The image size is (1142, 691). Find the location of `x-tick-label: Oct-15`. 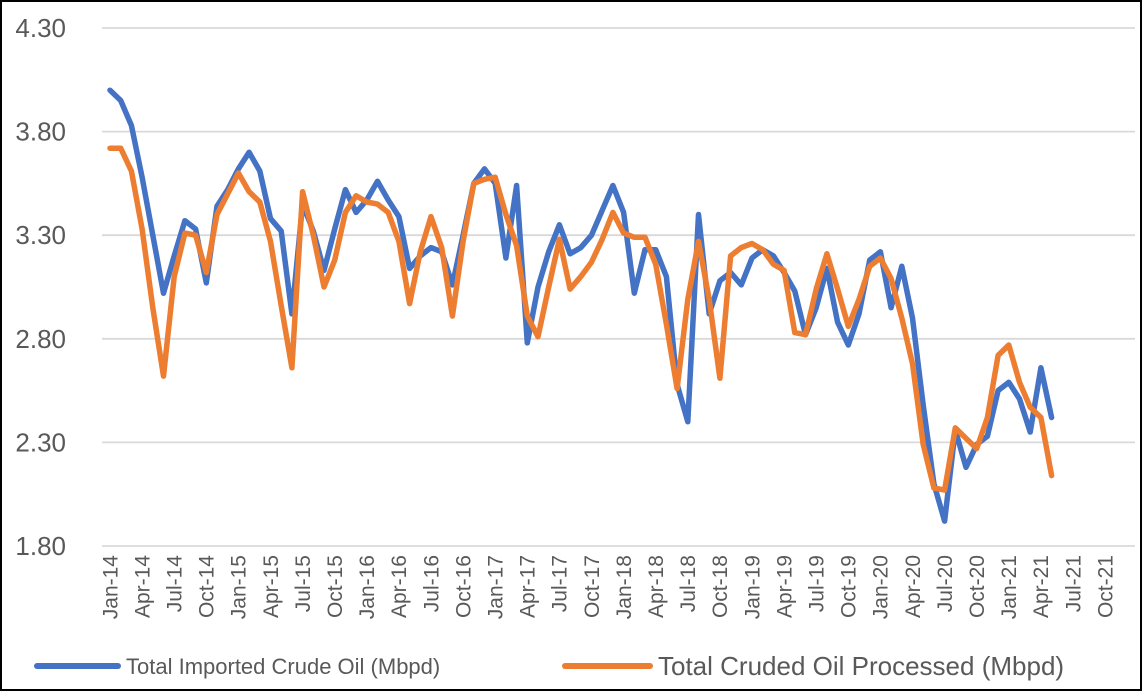

x-tick-label: Oct-15 is located at coordinates (335, 586).